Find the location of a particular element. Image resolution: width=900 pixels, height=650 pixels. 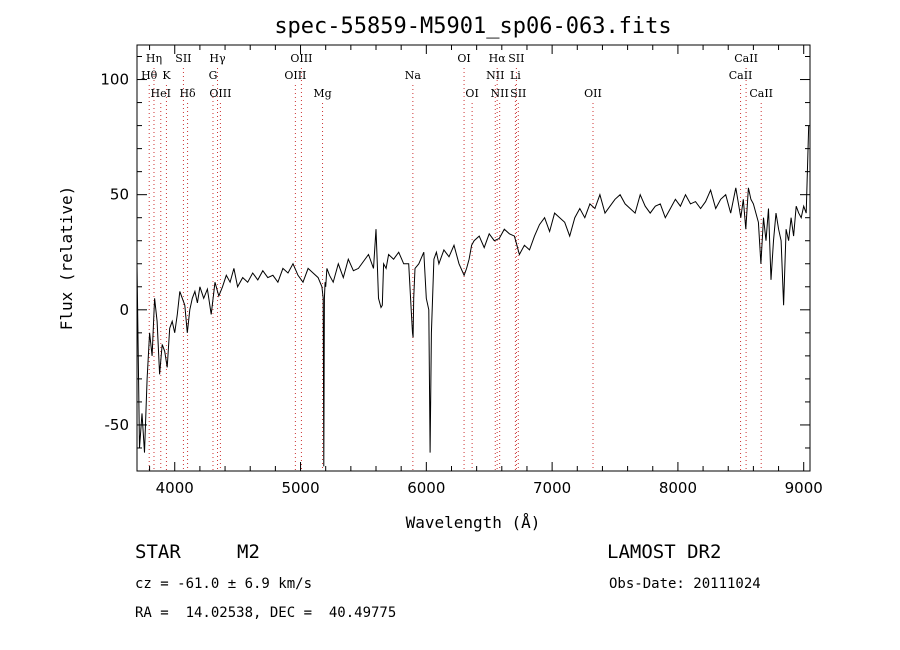

line-label-14: OI is located at coordinates (471, 93).